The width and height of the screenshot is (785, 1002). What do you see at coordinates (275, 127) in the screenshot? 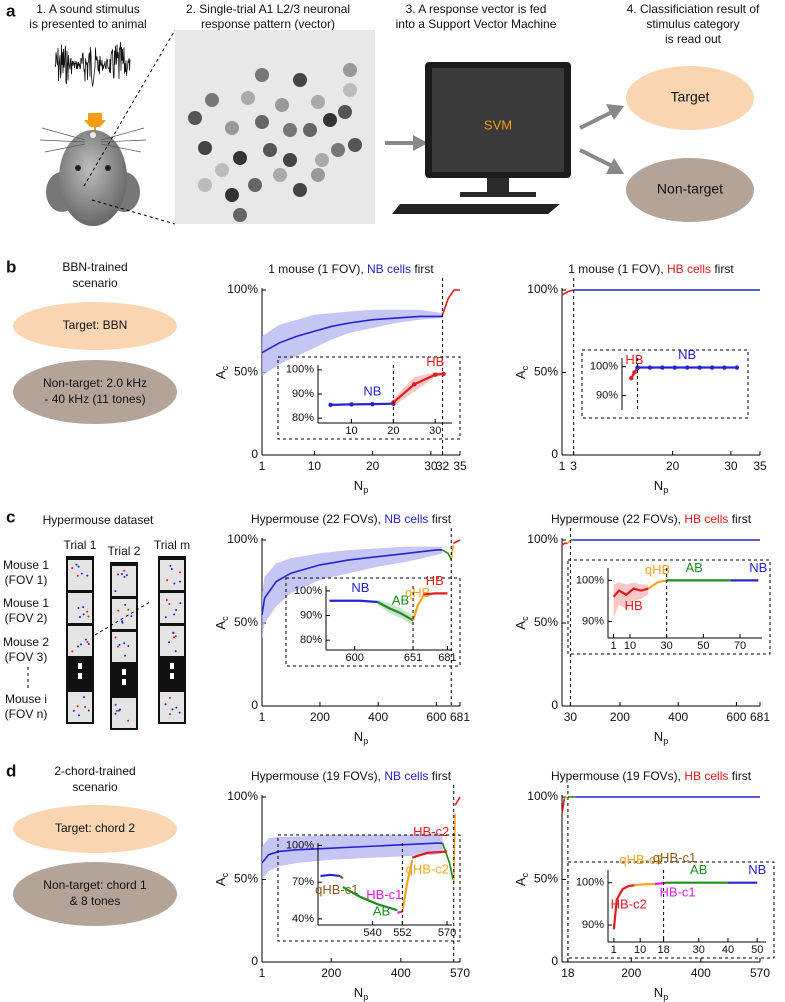
I see `response-pattern-box` at bounding box center [275, 127].